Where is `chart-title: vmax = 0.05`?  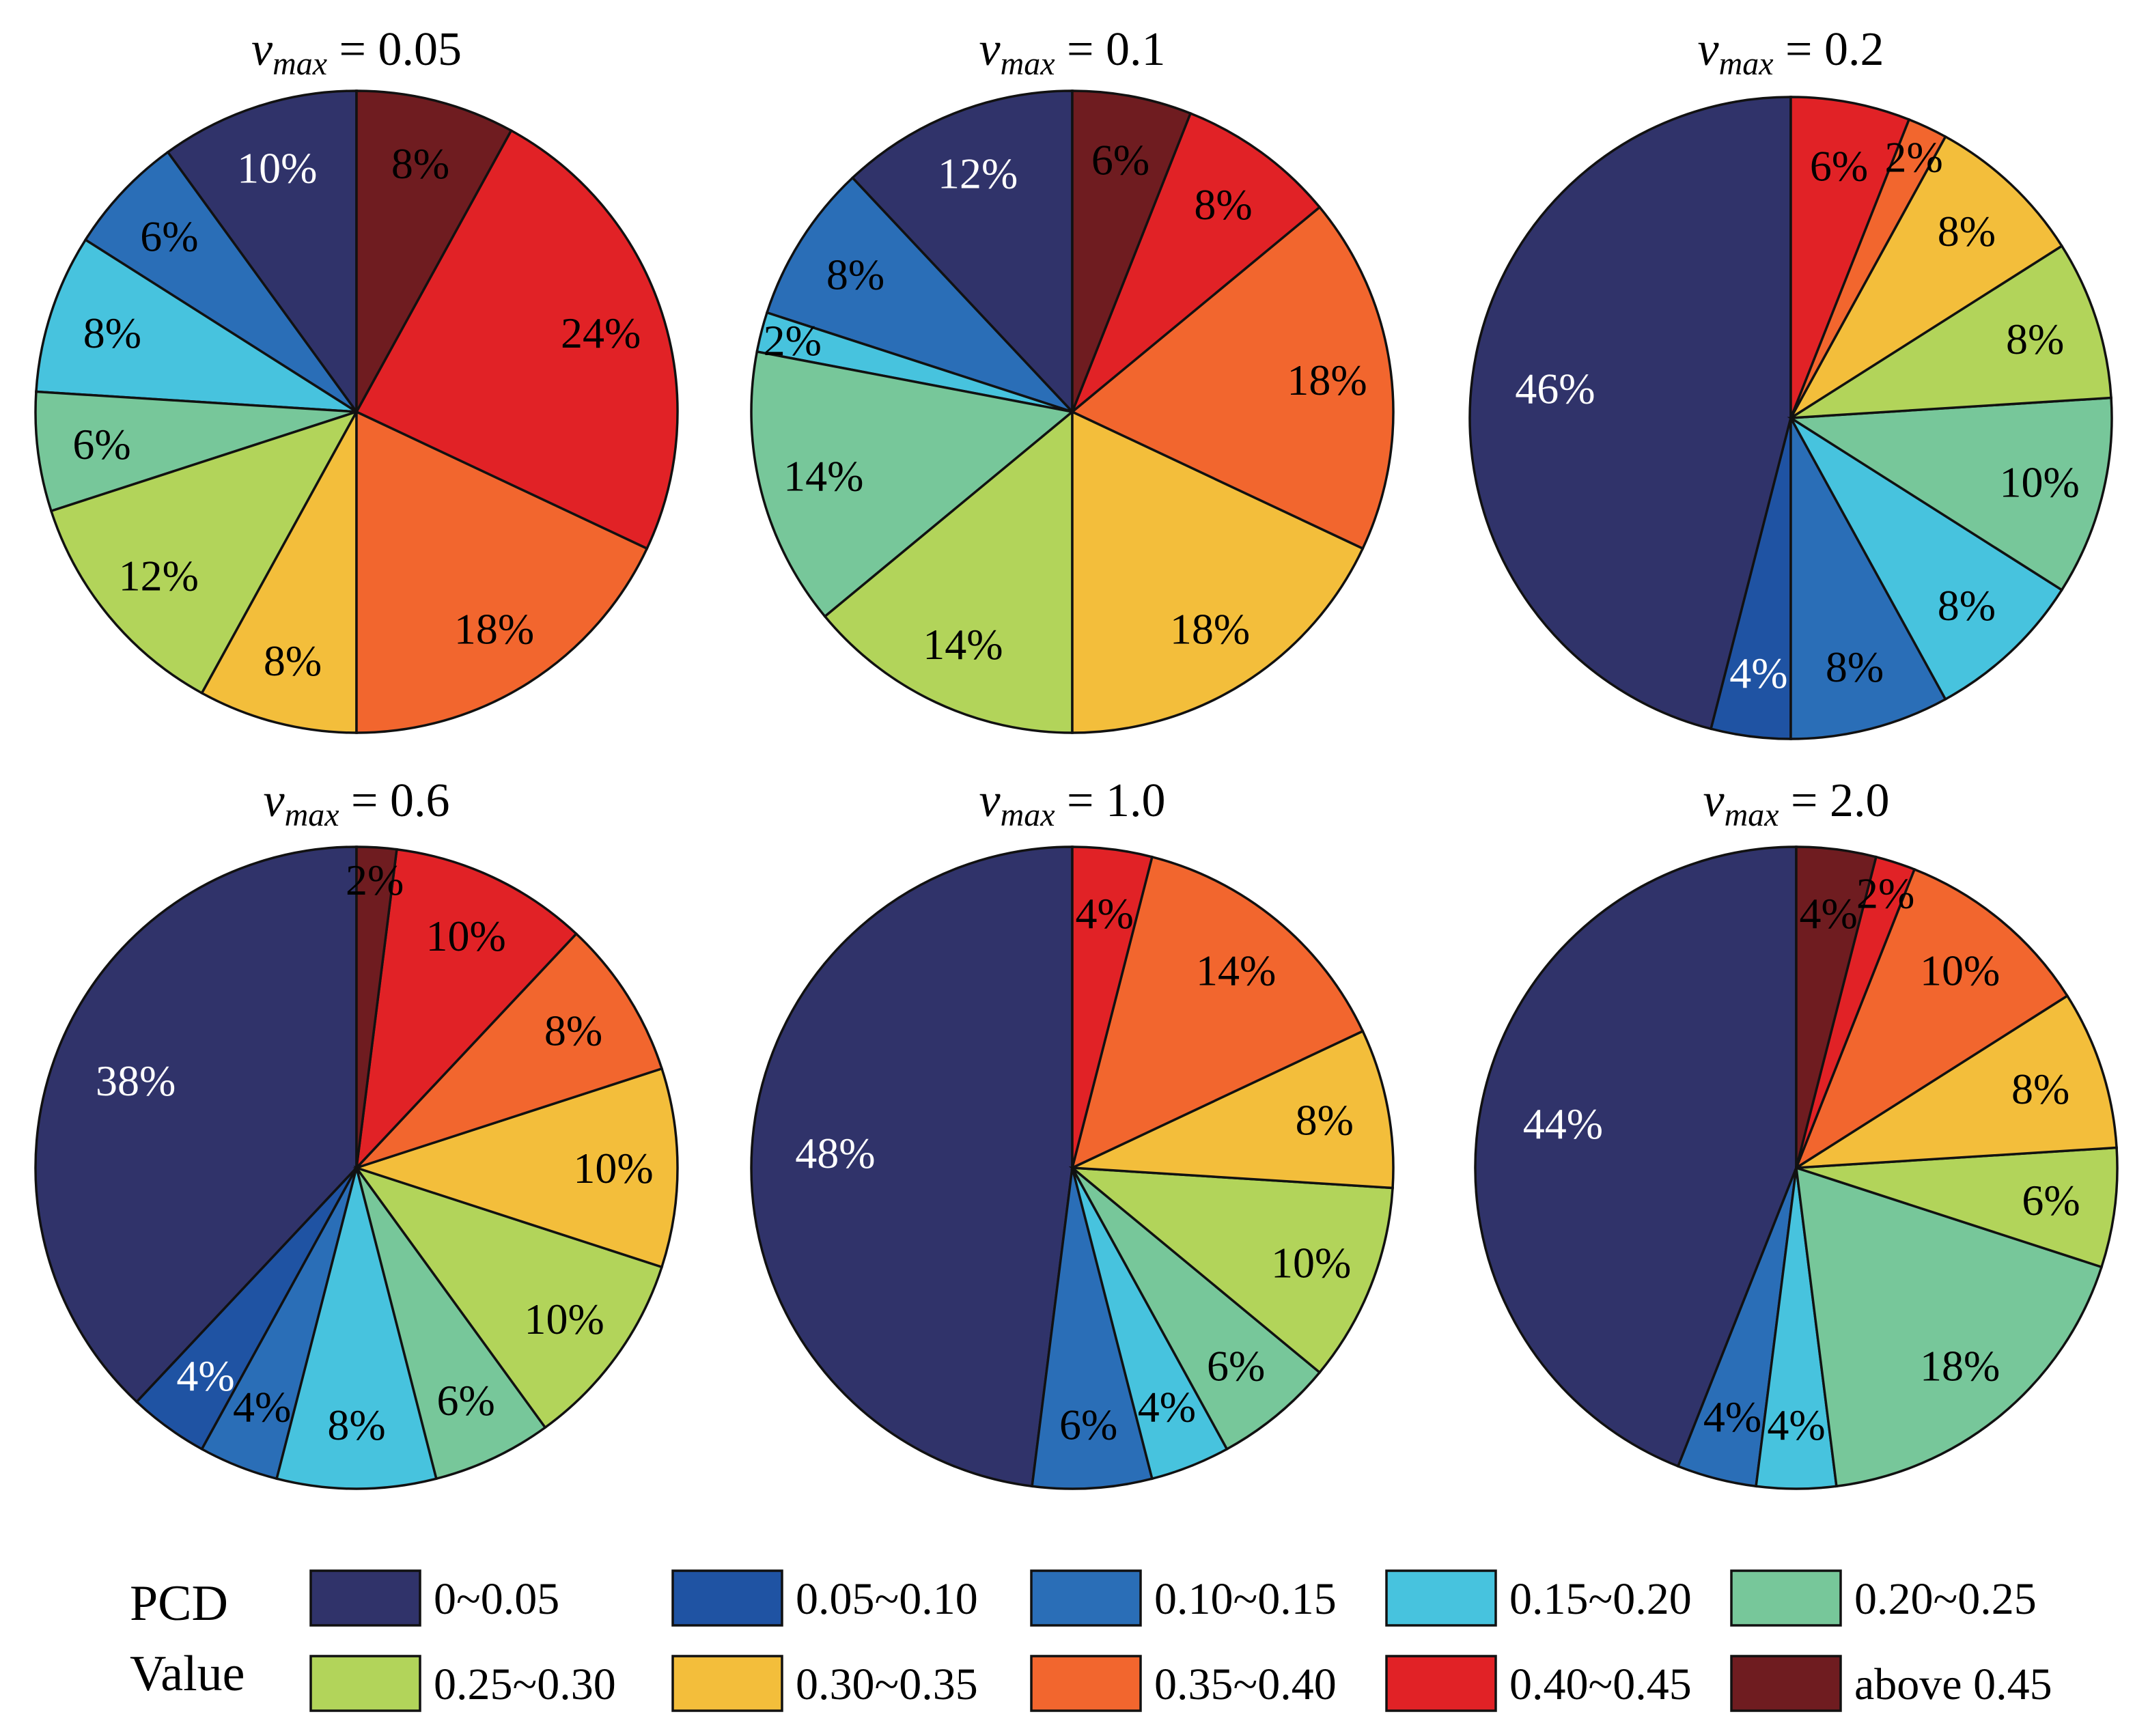 chart-title: vmax = 0.05 is located at coordinates (356, 53).